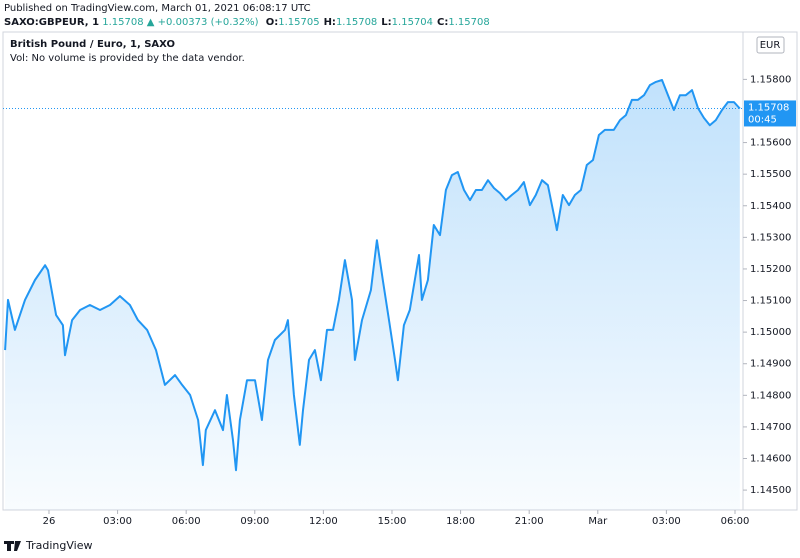  What do you see at coordinates (762, 119) in the screenshot?
I see `countdown: 00:45` at bounding box center [762, 119].